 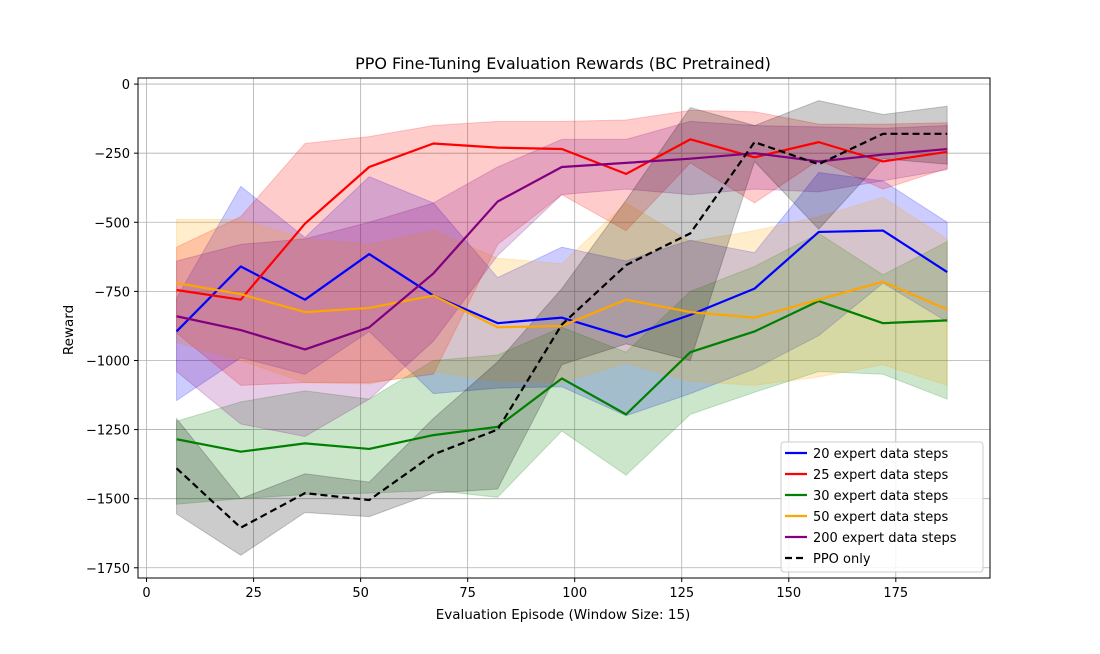 What do you see at coordinates (574, 593) in the screenshot?
I see `x-tick-label: 100` at bounding box center [574, 593].